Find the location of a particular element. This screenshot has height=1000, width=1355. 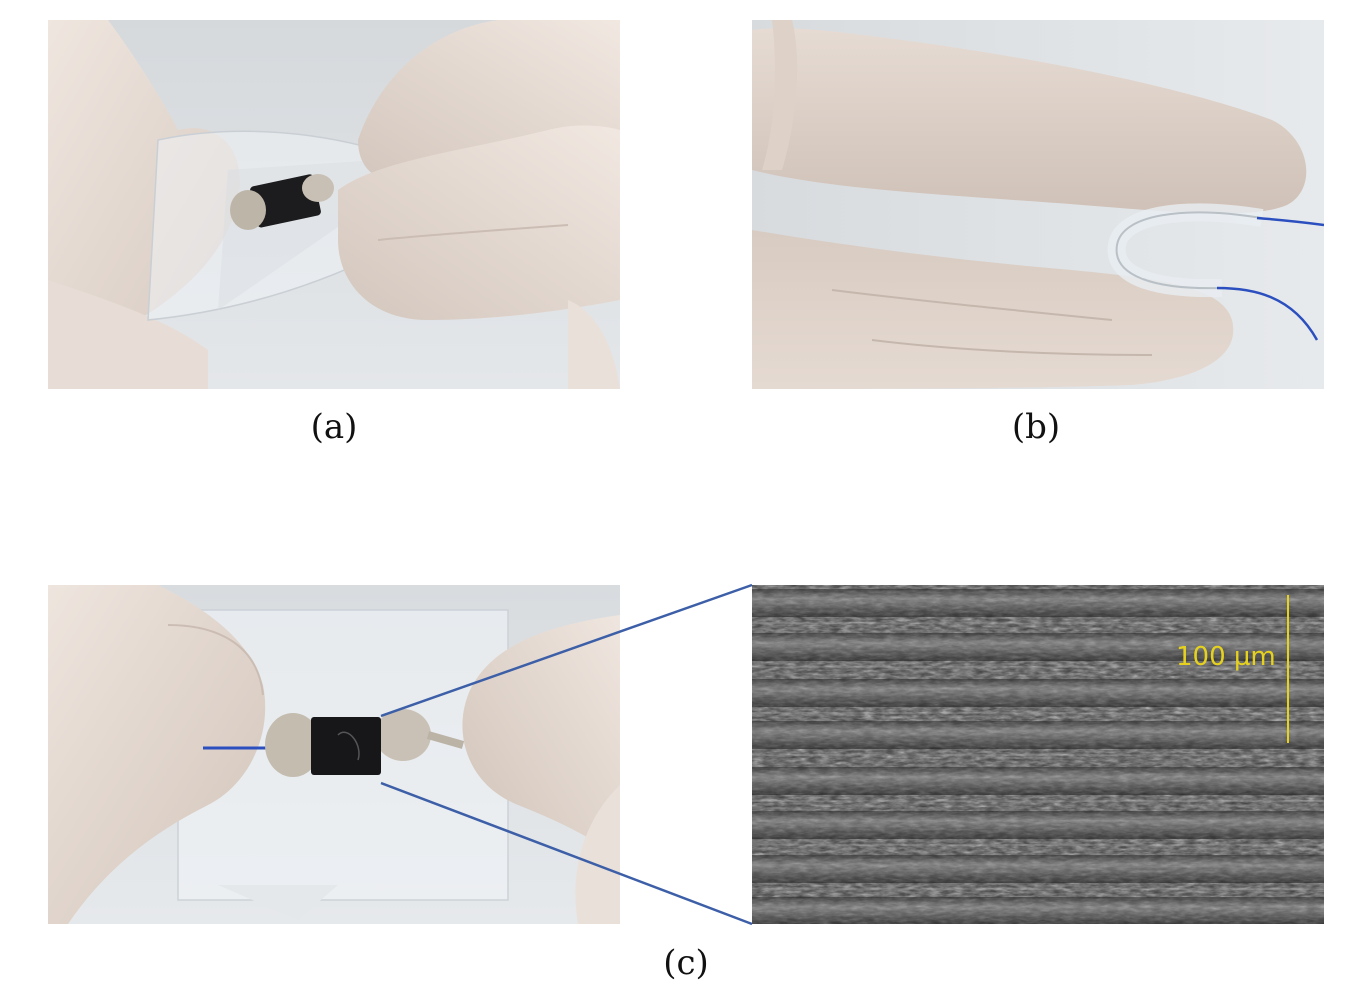

panel-label-a: (a) is located at coordinates (334, 427).